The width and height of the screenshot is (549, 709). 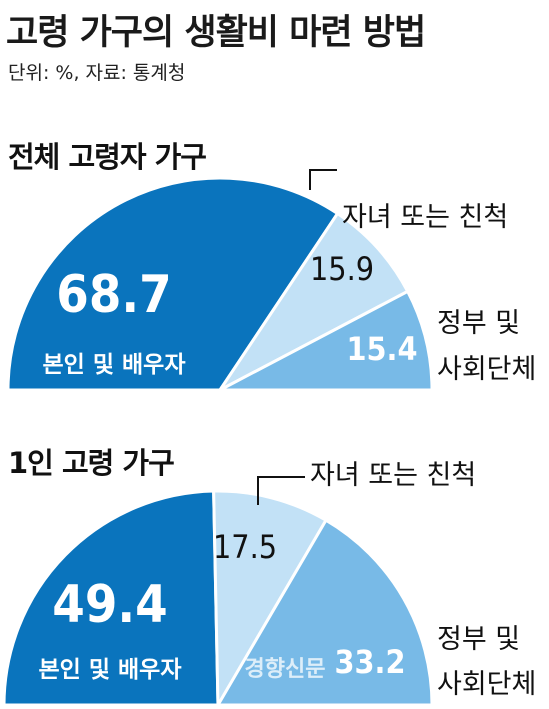 What do you see at coordinates (114, 365) in the screenshot?
I see `chart1-label-self-spouse: 본인 및 배우자` at bounding box center [114, 365].